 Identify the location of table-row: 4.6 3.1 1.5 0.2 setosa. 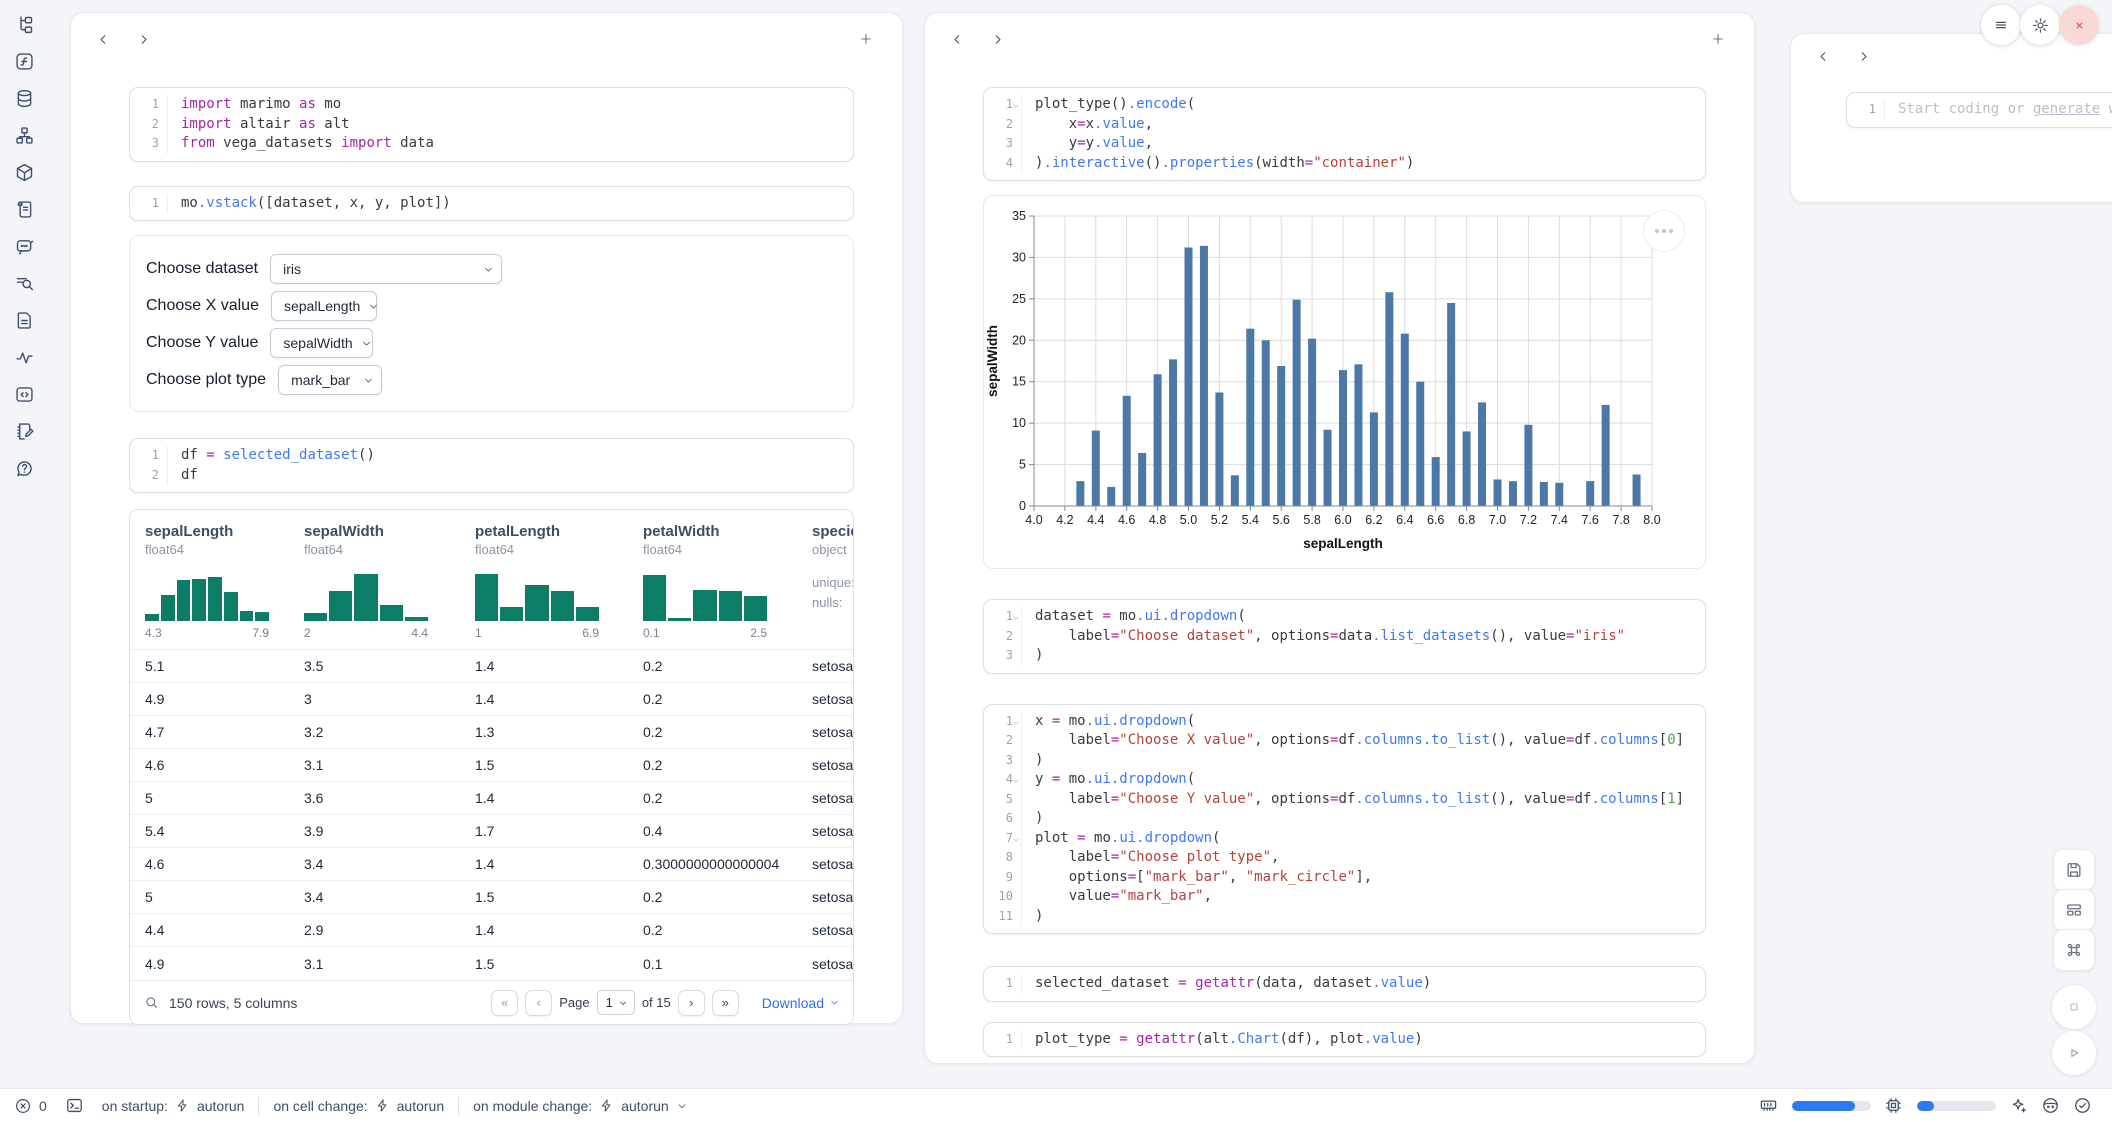
(491, 765).